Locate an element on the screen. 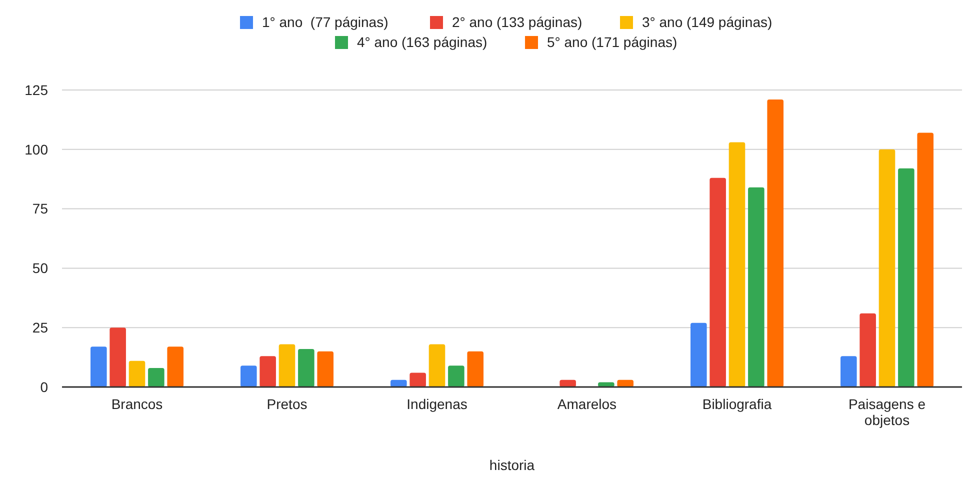 The image size is (971, 477). legend-label: 2° ano (133 páginas) is located at coordinates (517, 22).